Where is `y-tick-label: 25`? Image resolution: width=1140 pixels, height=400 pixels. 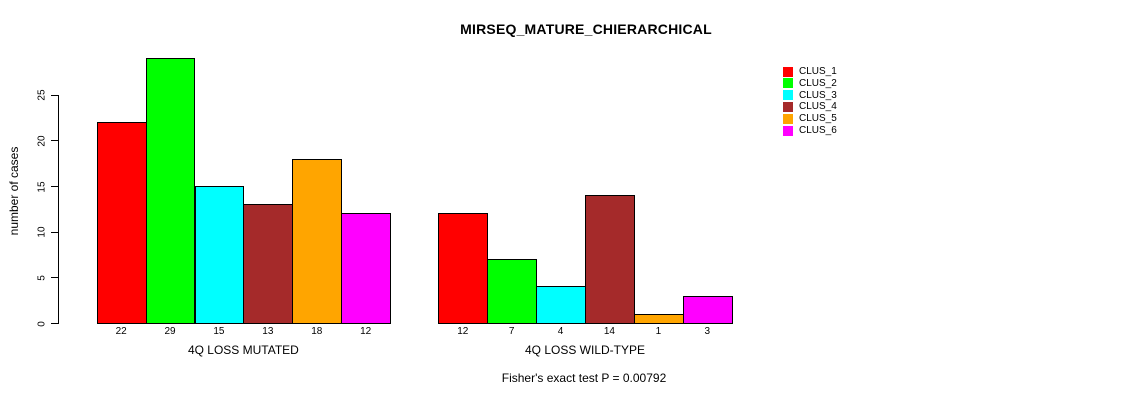
y-tick-label: 25 is located at coordinates (42, 95).